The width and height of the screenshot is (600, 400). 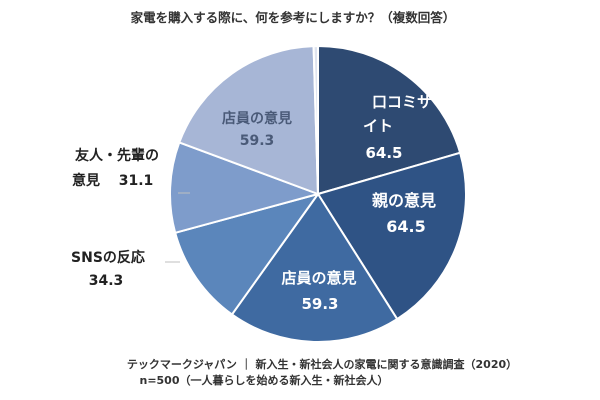 What do you see at coordinates (402, 102) in the screenshot?
I see `label-kuchikomi-line1: 口コミサ` at bounding box center [402, 102].